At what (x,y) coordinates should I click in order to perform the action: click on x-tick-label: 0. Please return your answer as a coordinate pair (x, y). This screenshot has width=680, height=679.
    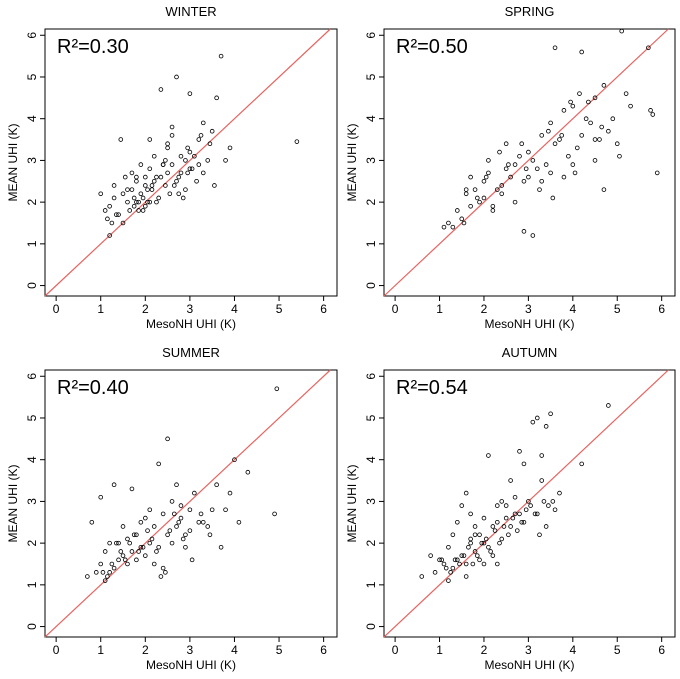
    Looking at the image, I should click on (395, 309).